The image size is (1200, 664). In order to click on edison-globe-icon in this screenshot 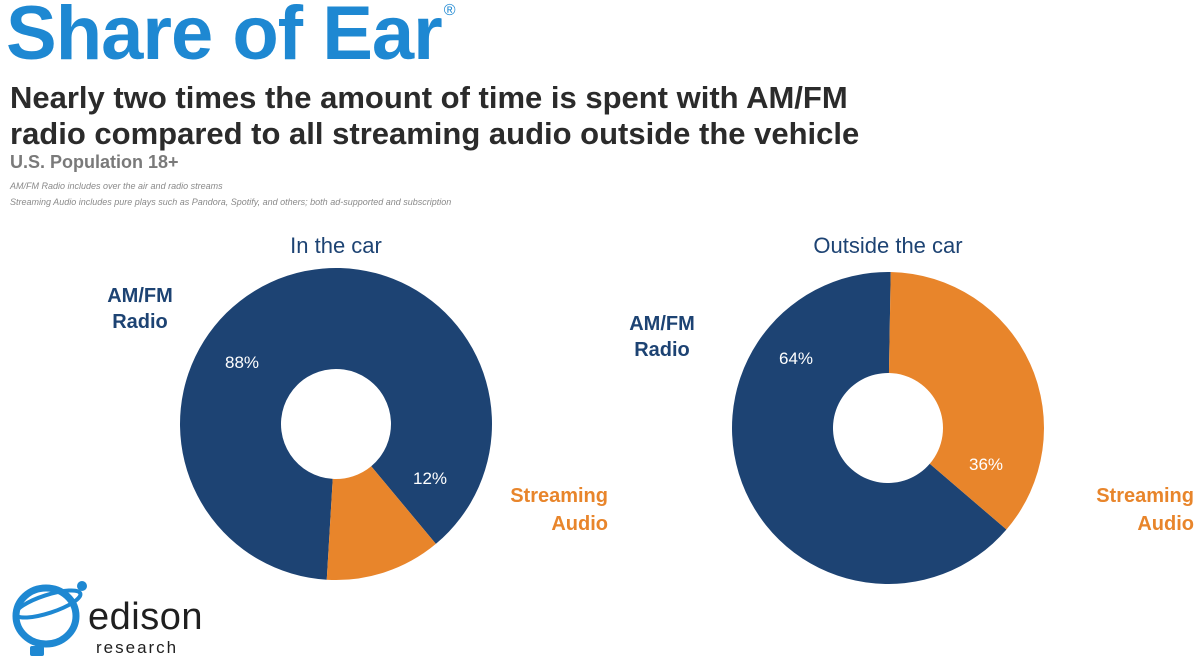, I will do `click(49, 618)`.